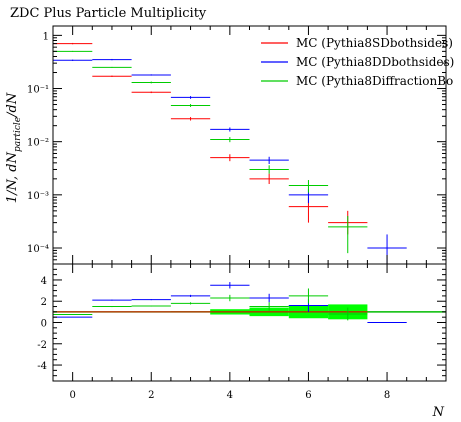 This screenshot has width=461, height=422. I want to click on ratio-y-tick-label-0: 4, so click(44, 281).